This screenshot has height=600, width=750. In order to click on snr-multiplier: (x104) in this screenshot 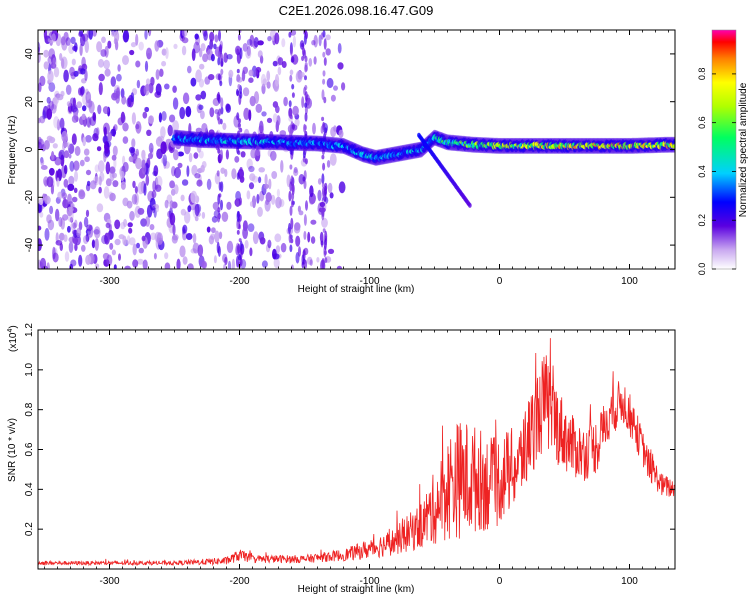, I will do `click(13, 338)`.